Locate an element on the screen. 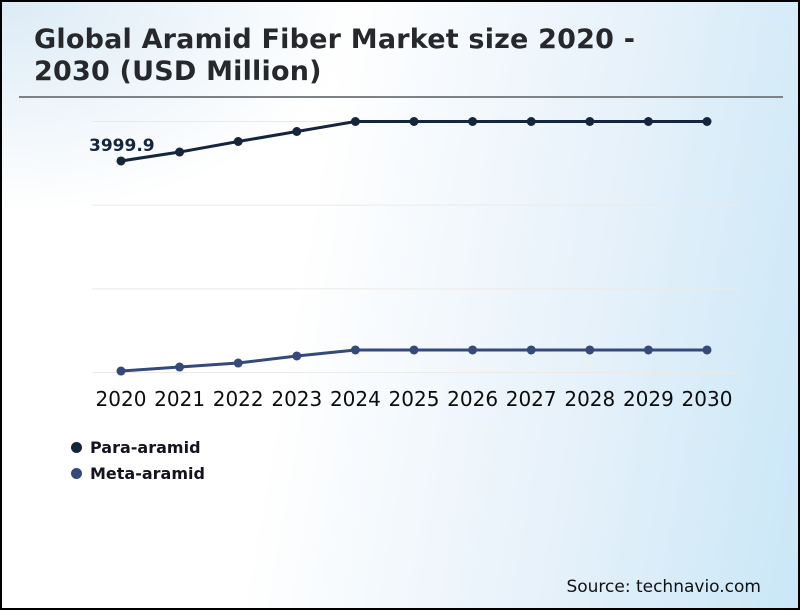  chart-legend: Para-aramid Meta-aramid is located at coordinates (138, 460).